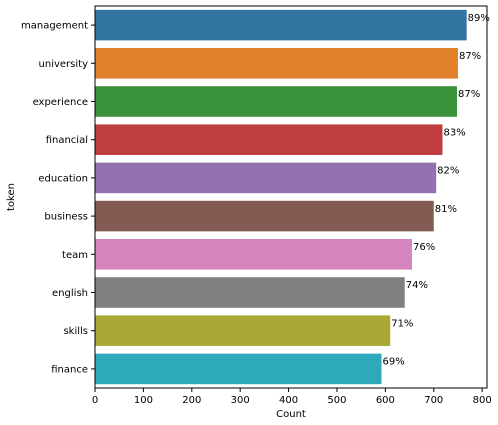 This screenshot has height=425, width=498. Describe the element at coordinates (448, 171) in the screenshot. I see `data-label-education: 82%` at that location.